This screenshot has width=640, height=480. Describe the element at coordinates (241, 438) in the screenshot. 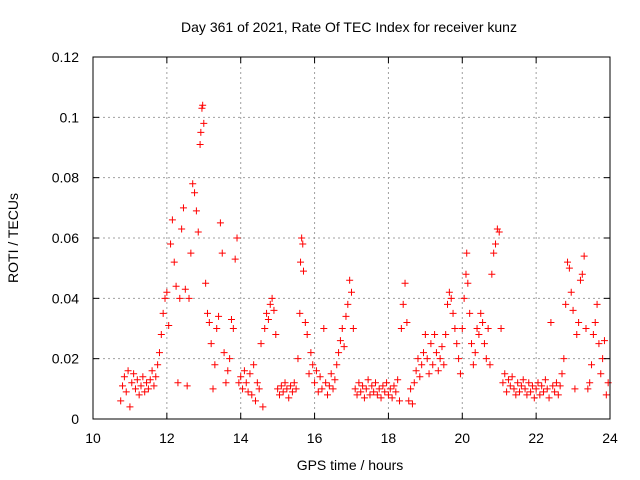

I see `x-tick-label: 14` at that location.